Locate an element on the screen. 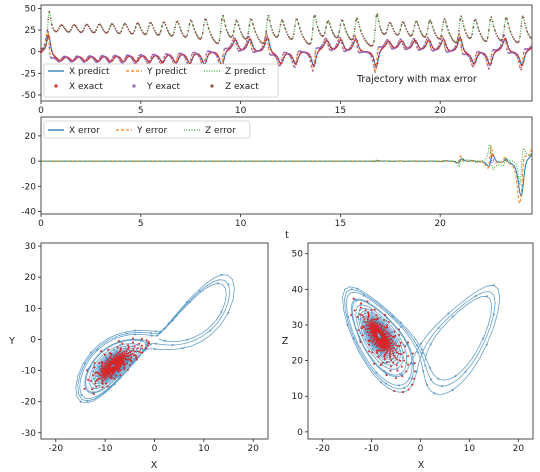 The width and height of the screenshot is (540, 472). x-tick-label: 20 is located at coordinates (440, 111).